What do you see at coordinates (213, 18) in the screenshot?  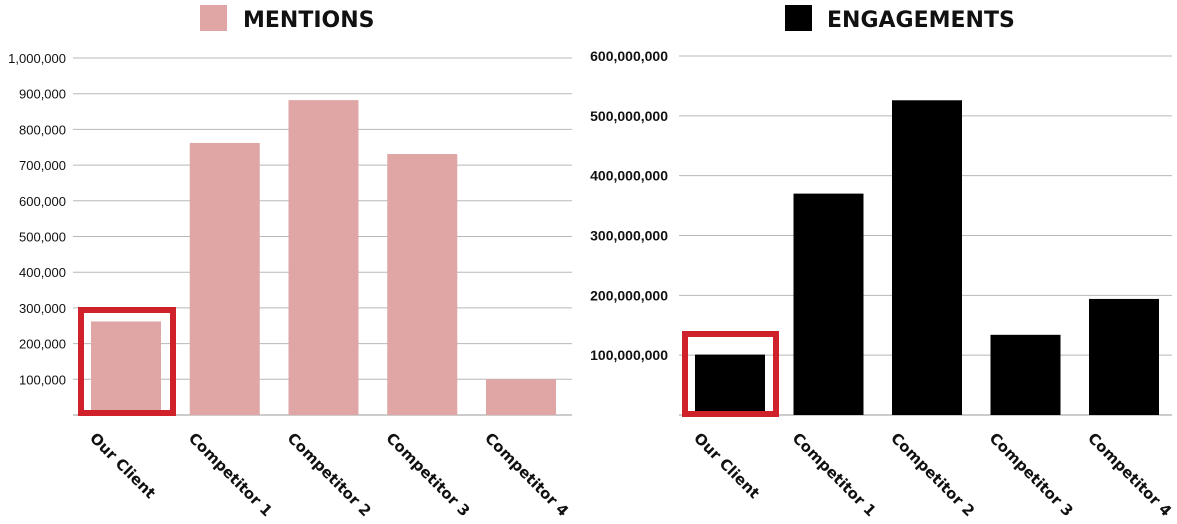 I see `mentions-legend-swatch` at bounding box center [213, 18].